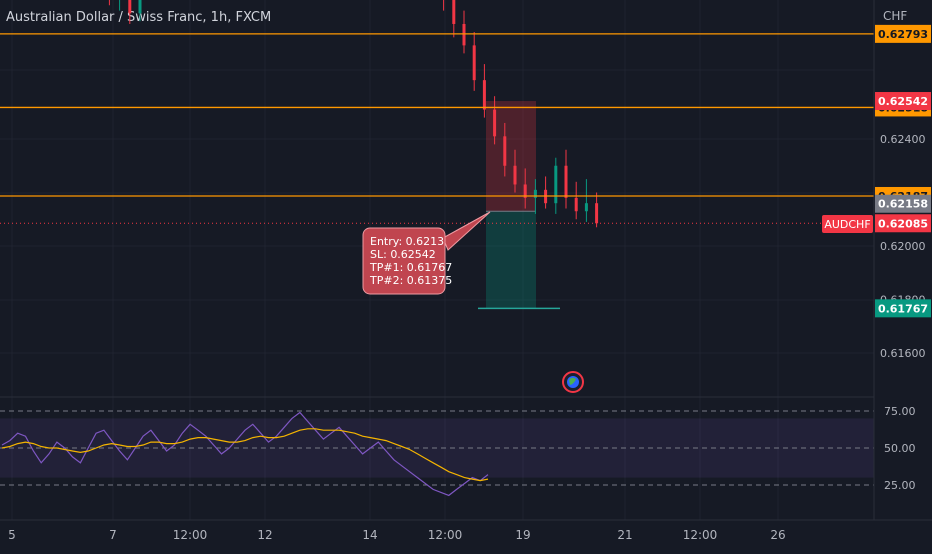  I want to click on price-badge-label: 0.61767, so click(903, 308).